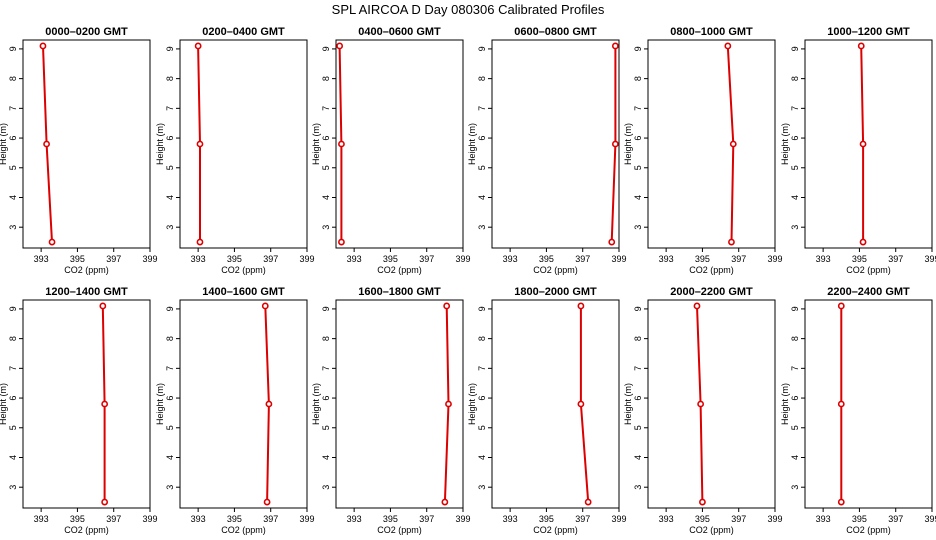  I want to click on x-tick-label: 393, so click(823, 259).